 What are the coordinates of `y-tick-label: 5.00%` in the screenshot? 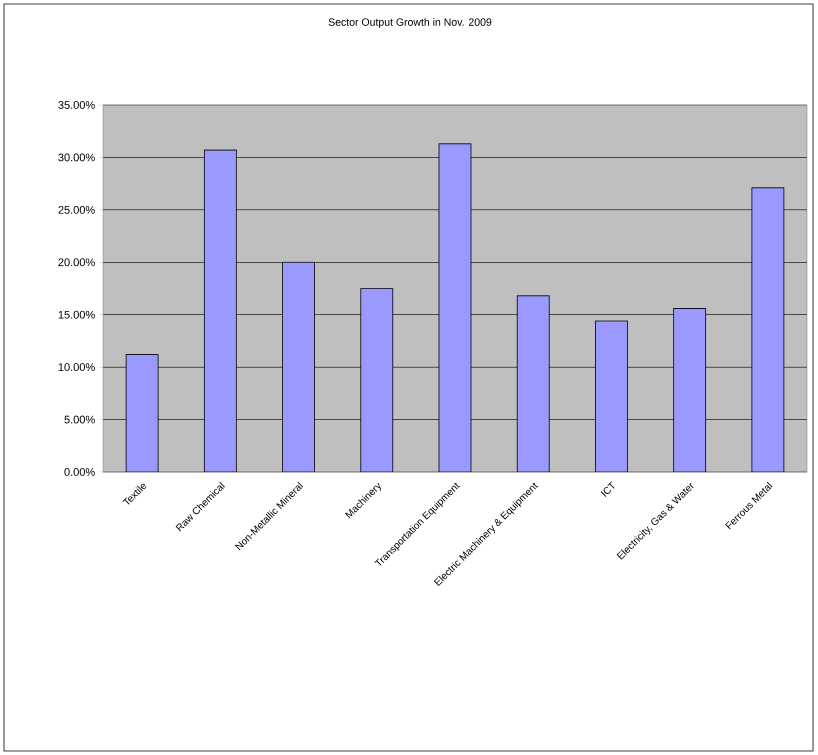 It's located at (79, 420).